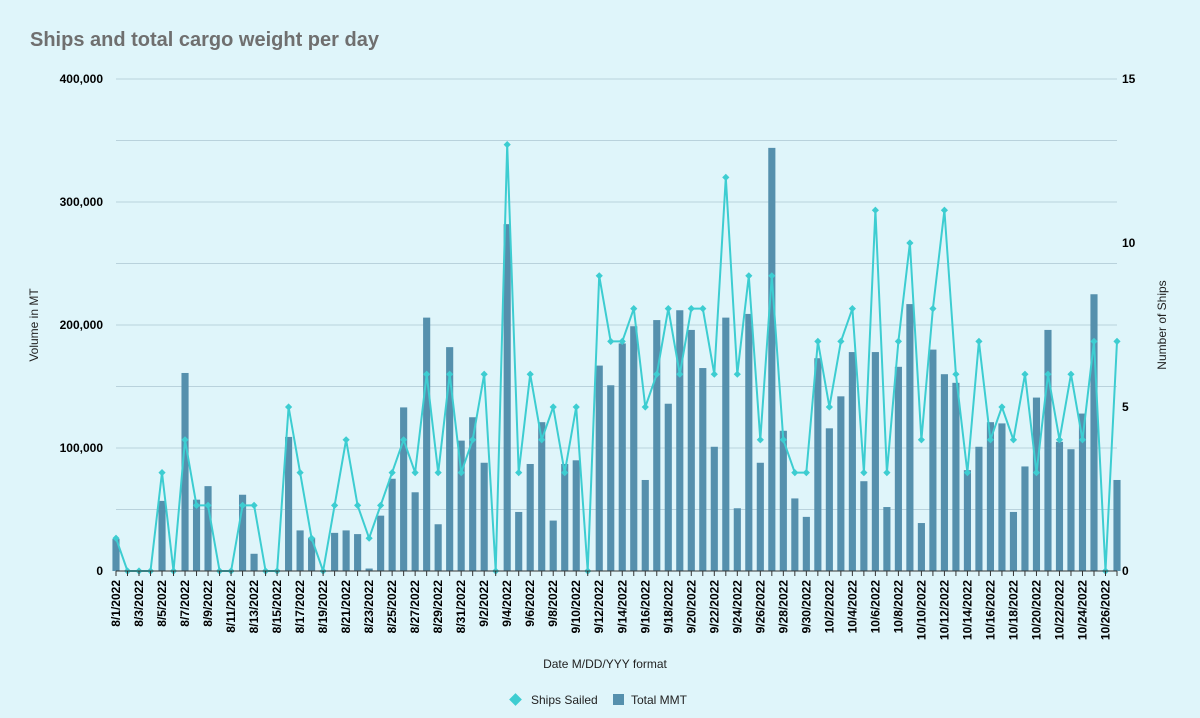 The width and height of the screenshot is (1200, 718). I want to click on x-tick-label: 8/7/2022, so click(185, 603).